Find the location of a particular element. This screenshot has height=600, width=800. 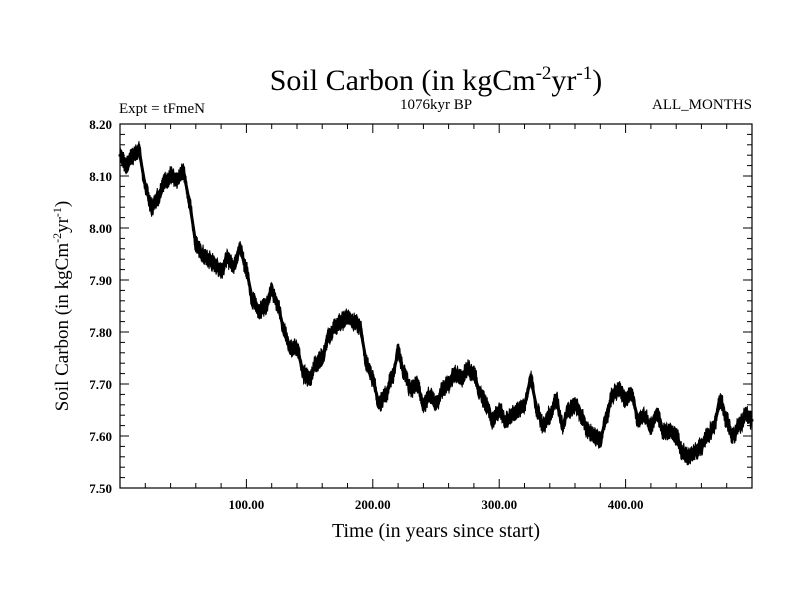

y-tick-label: 8.00 is located at coordinates (100, 228).